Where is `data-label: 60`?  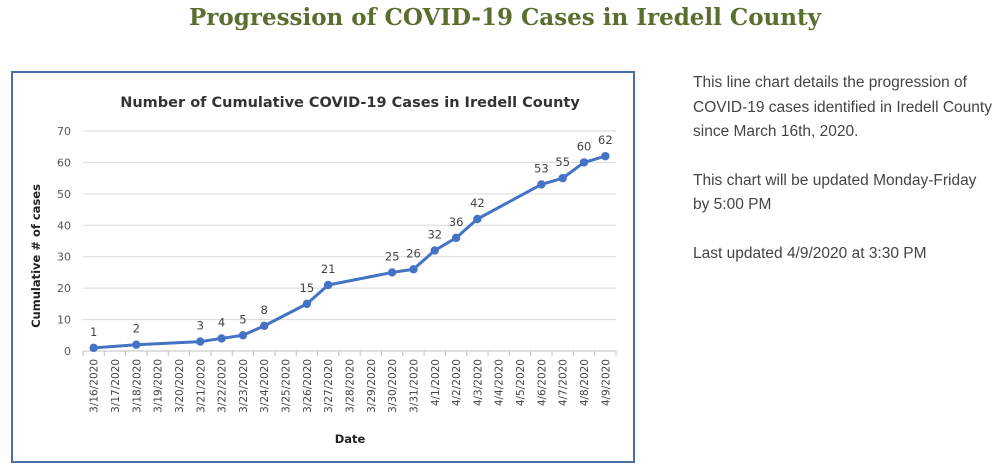 data-label: 60 is located at coordinates (584, 146).